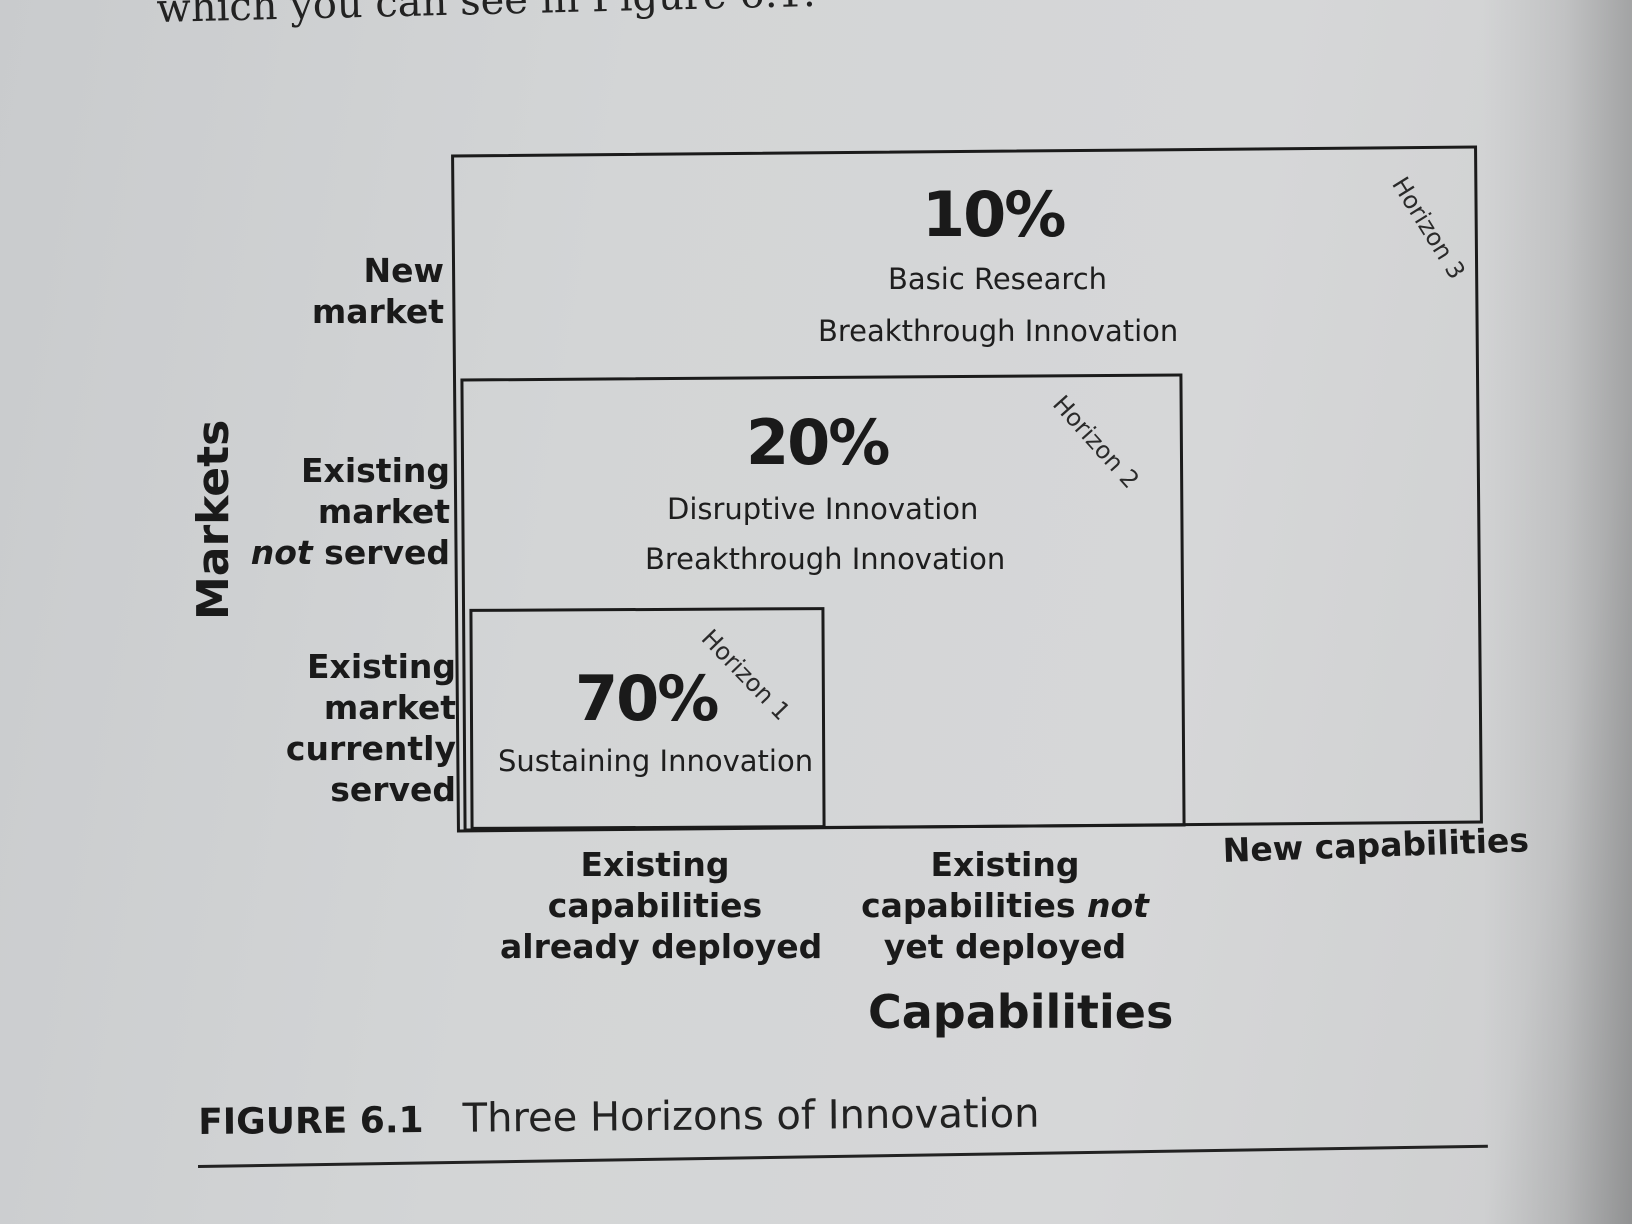  What do you see at coordinates (486, 16) in the screenshot?
I see `intro-text: which you can see in Figure 6.1.` at bounding box center [486, 16].